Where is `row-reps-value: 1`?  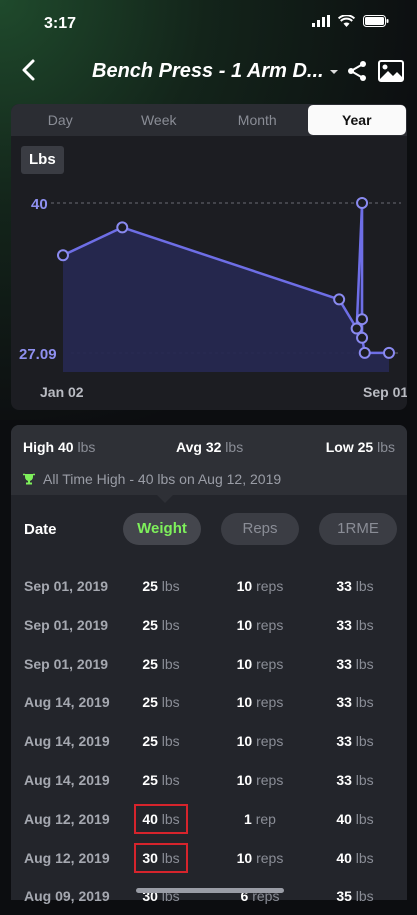
row-reps-value: 1 is located at coordinates (248, 818).